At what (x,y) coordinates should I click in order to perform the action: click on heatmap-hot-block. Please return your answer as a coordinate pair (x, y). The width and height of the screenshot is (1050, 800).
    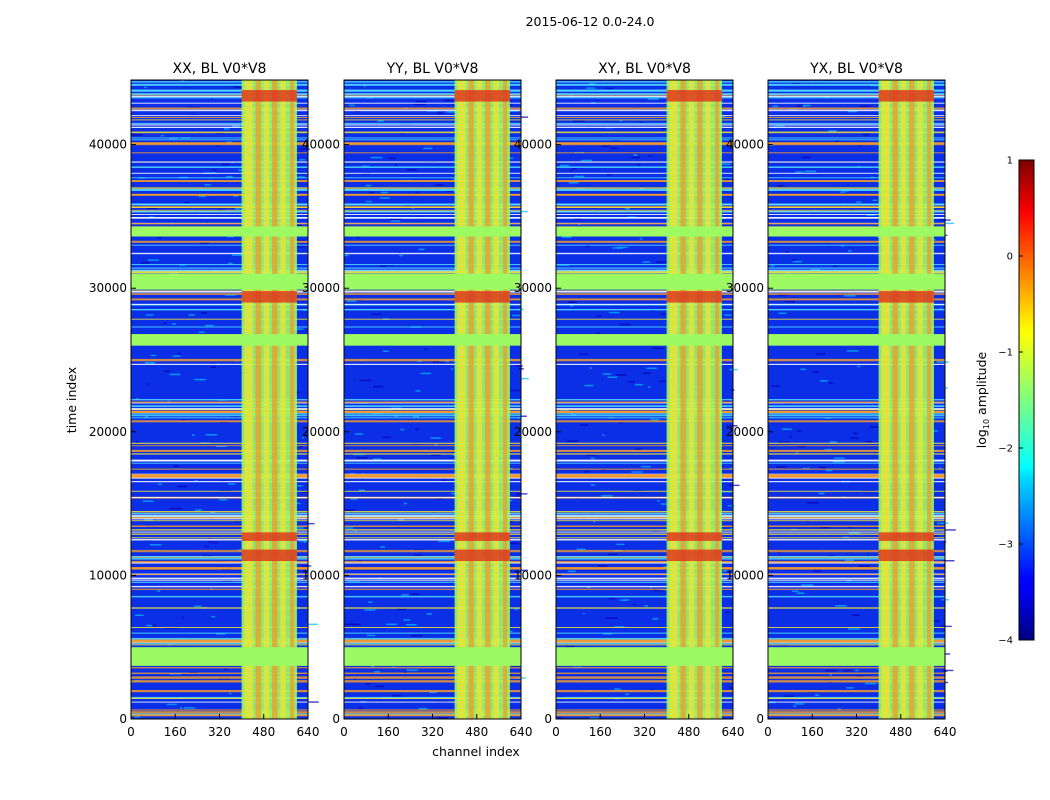
    Looking at the image, I should click on (906, 297).